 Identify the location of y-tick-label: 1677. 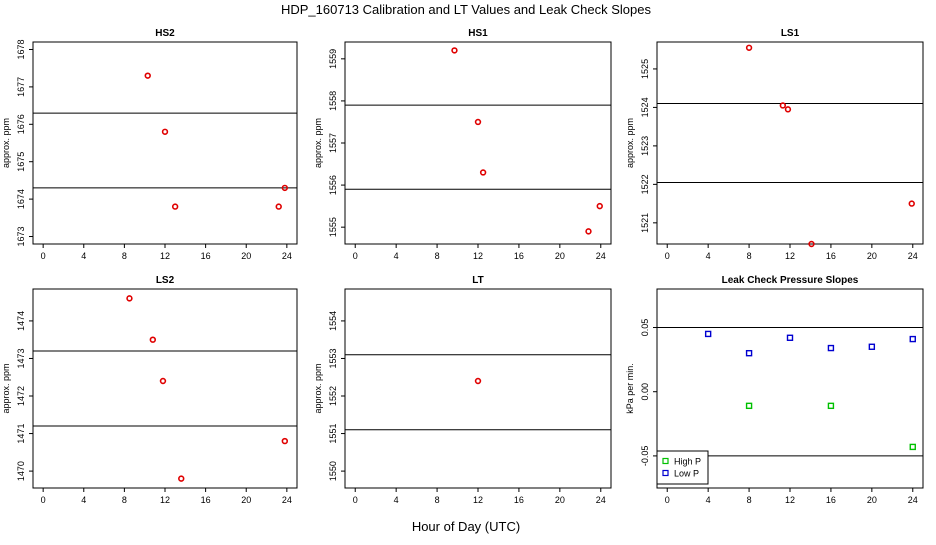
(21, 87).